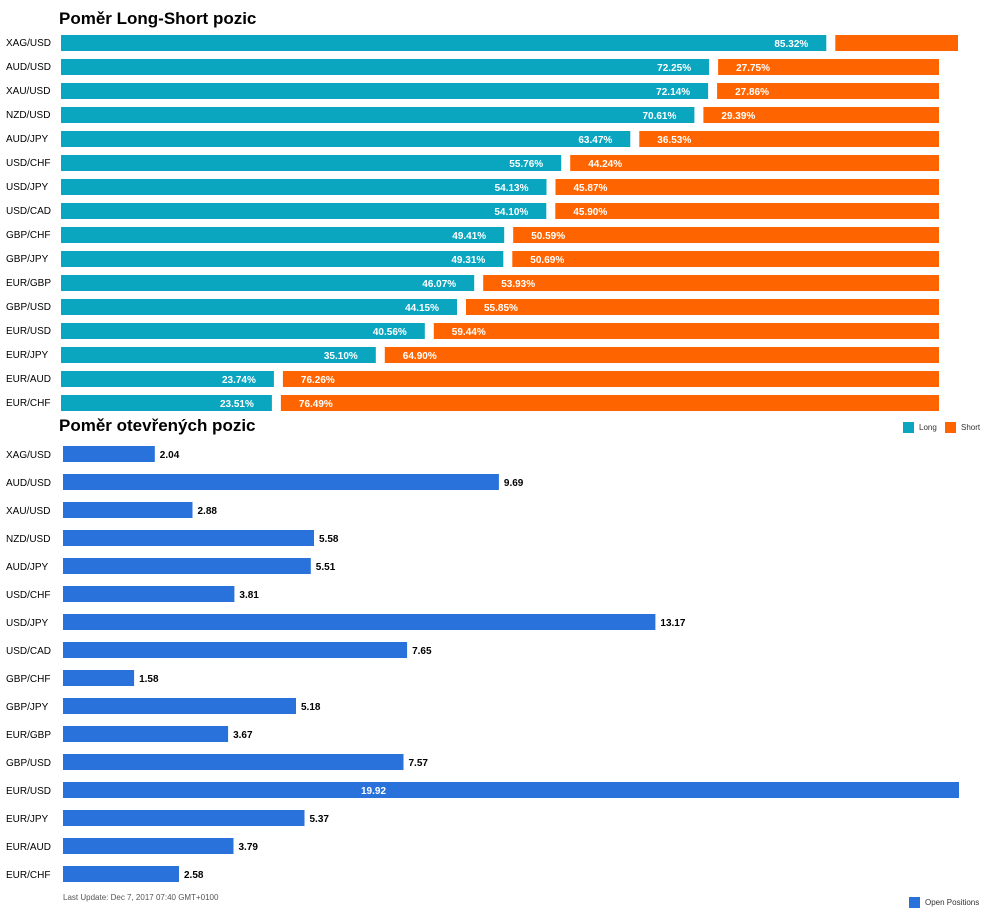 Image resolution: width=985 pixels, height=915 pixels. I want to click on open-value-label: 5.58, so click(329, 539).